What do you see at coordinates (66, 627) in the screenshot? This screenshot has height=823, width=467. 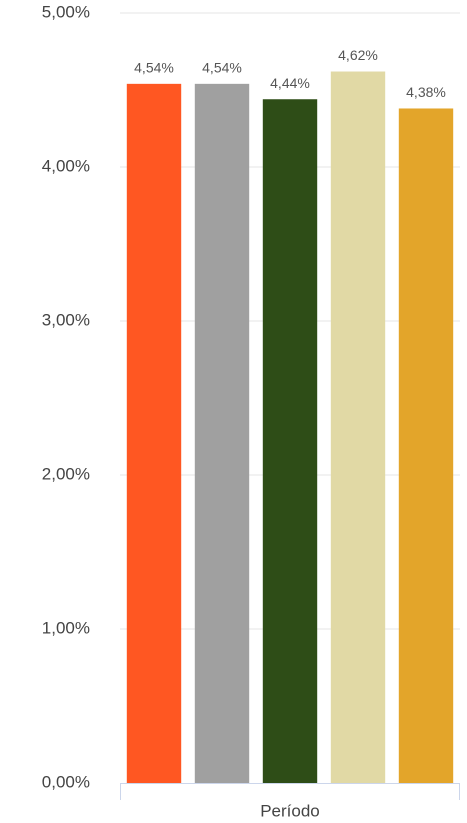 I see `y-tick-label: 1,00%` at bounding box center [66, 627].